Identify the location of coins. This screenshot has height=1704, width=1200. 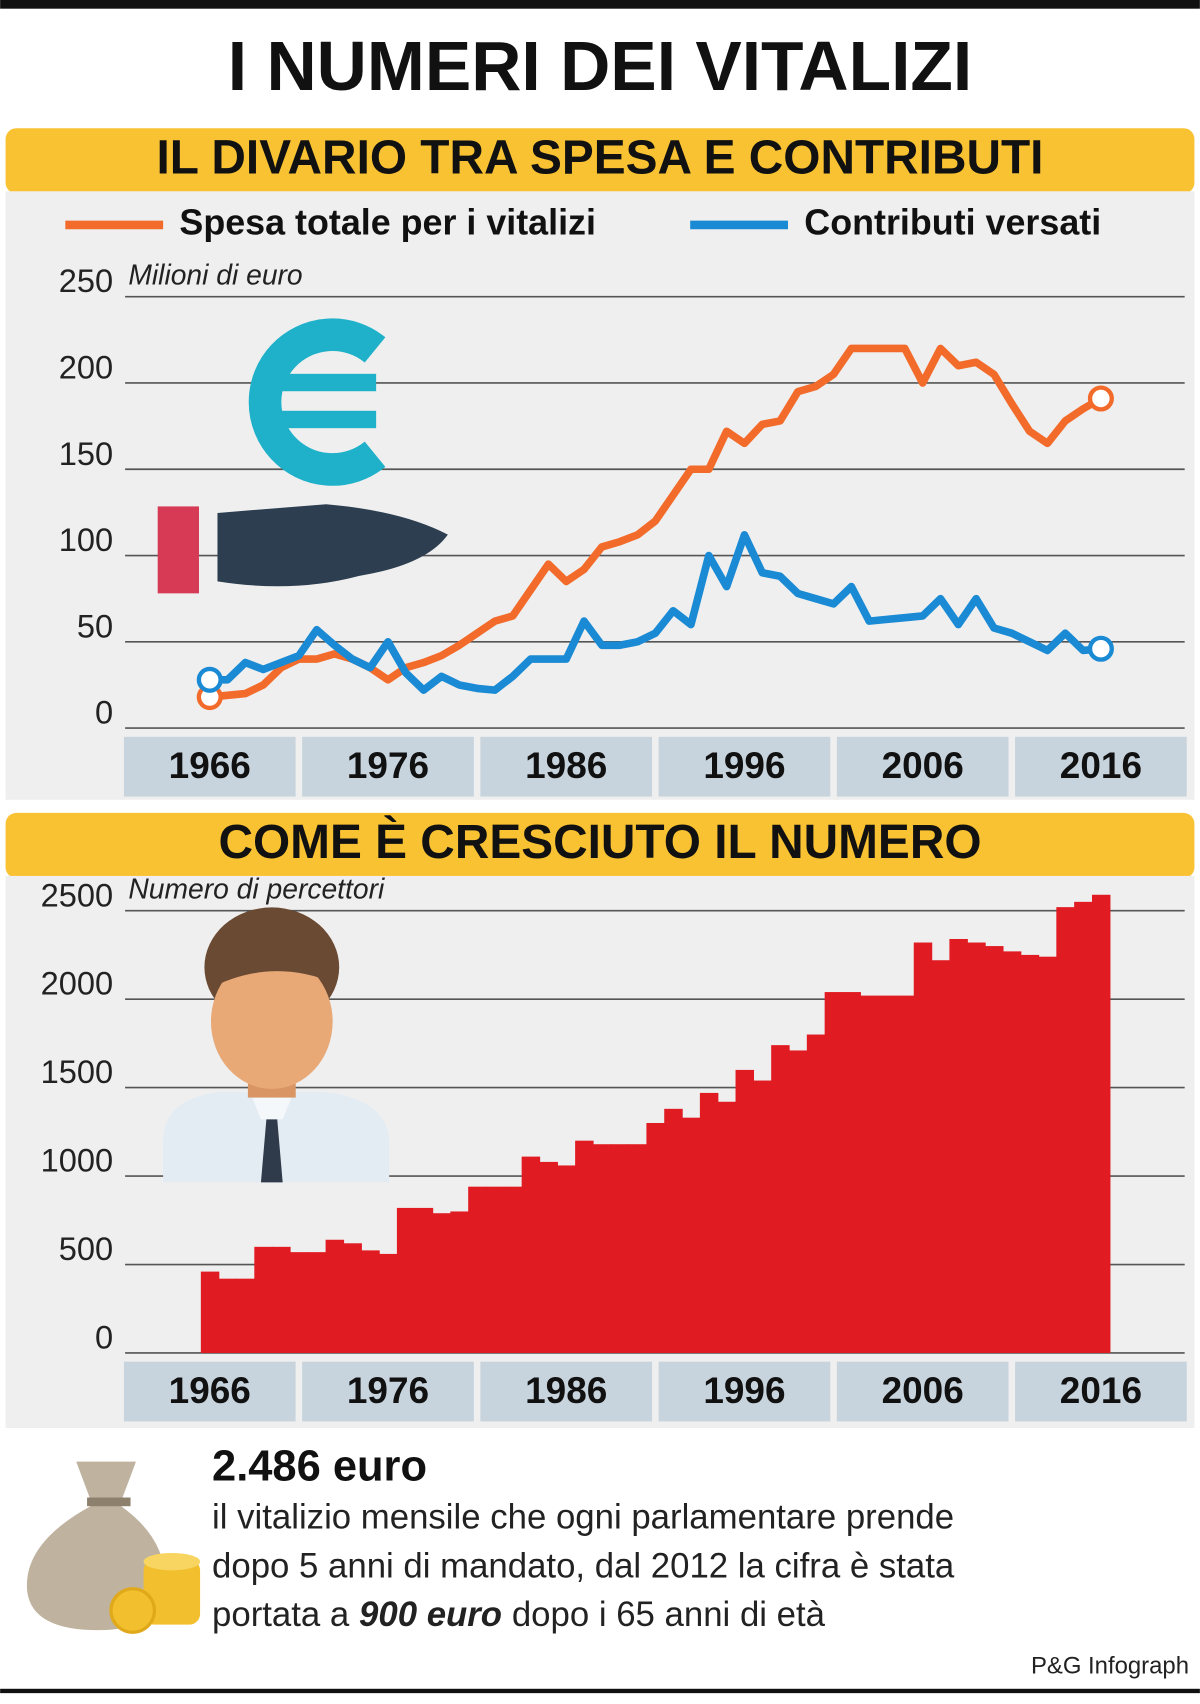
(172, 1592).